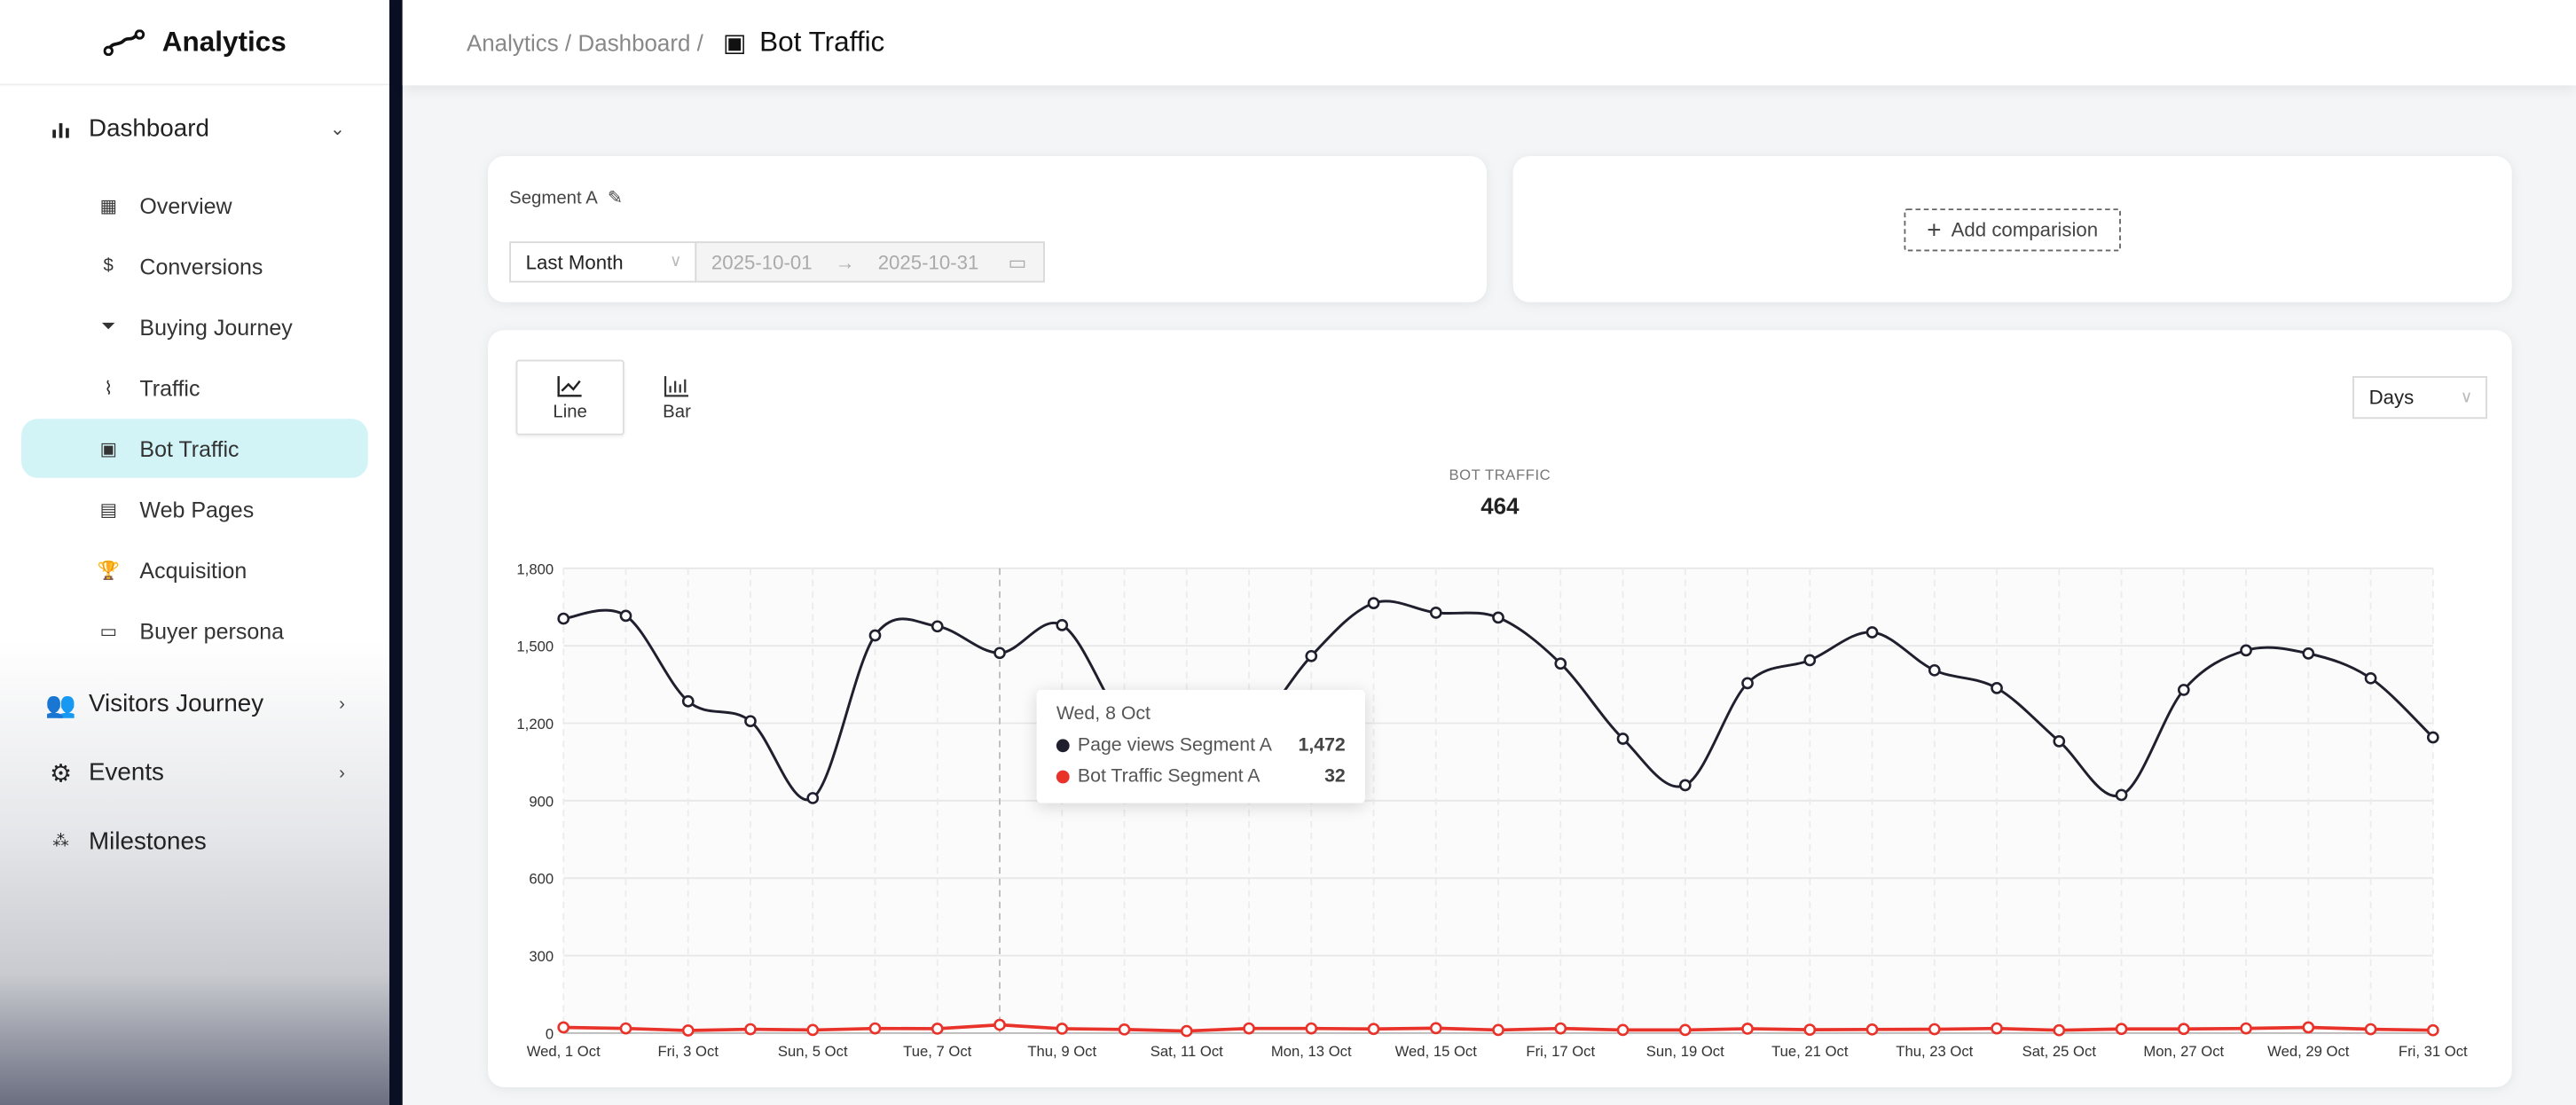 Image resolution: width=2576 pixels, height=1105 pixels. I want to click on chart-total: 464, so click(1500, 506).